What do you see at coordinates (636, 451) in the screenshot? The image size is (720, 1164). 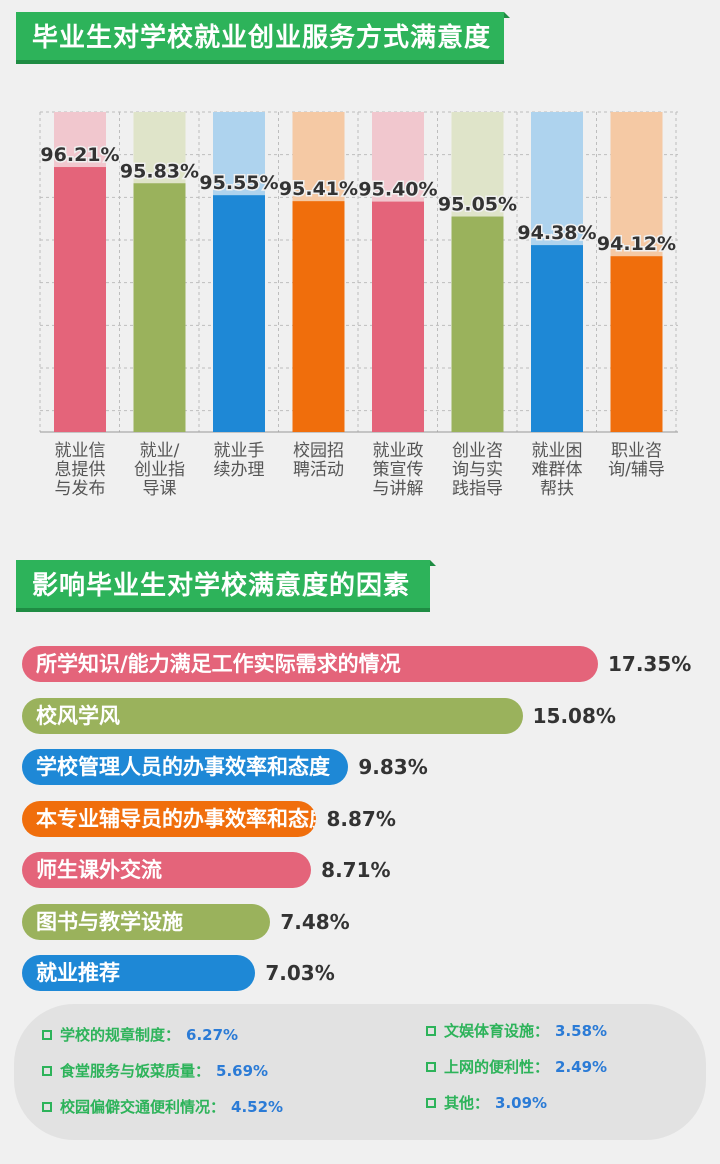 I see `category-label: 职业咨` at bounding box center [636, 451].